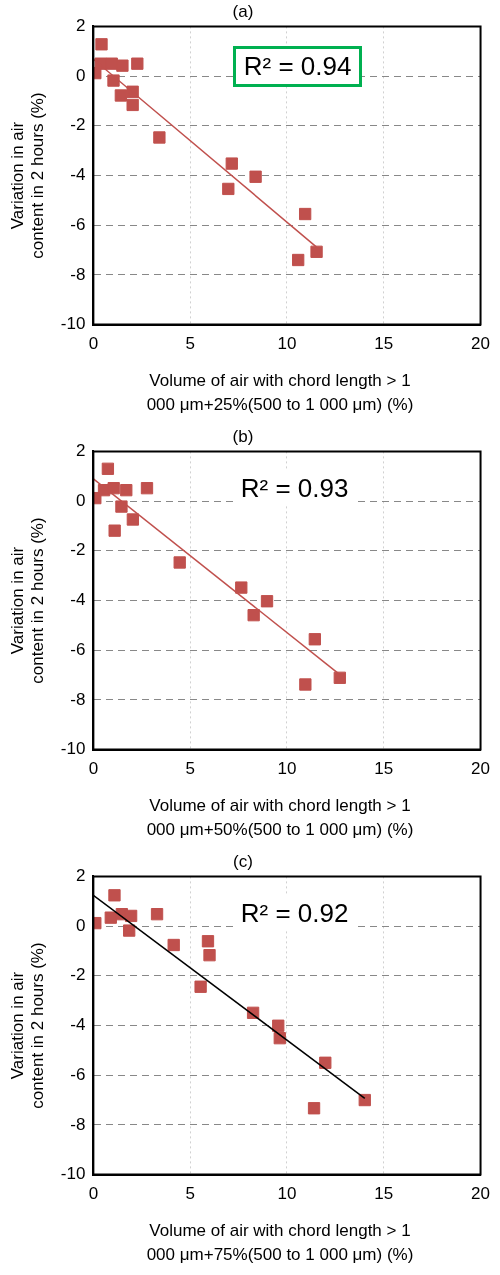 This screenshot has width=500, height=1275. I want to click on outline-box: R² = 0.94, so click(297, 67).